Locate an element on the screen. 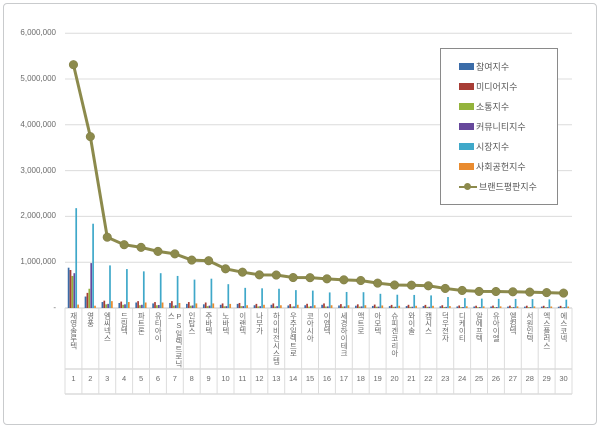  category-label: 세경하이테크 is located at coordinates (344, 334).